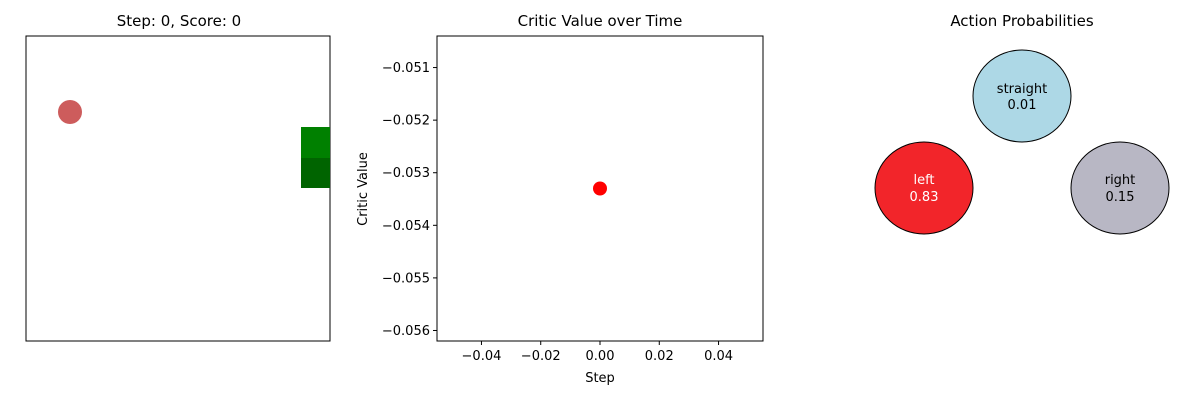 The width and height of the screenshot is (1200, 400). What do you see at coordinates (1022, 21) in the screenshot?
I see `action-chart-title: Action Probabilities` at bounding box center [1022, 21].